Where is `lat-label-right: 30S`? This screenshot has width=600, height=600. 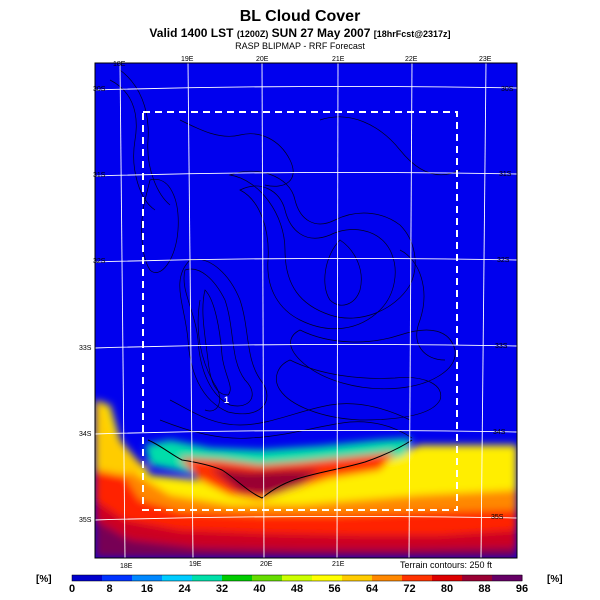 lat-label-right: 30S is located at coordinates (507, 89).